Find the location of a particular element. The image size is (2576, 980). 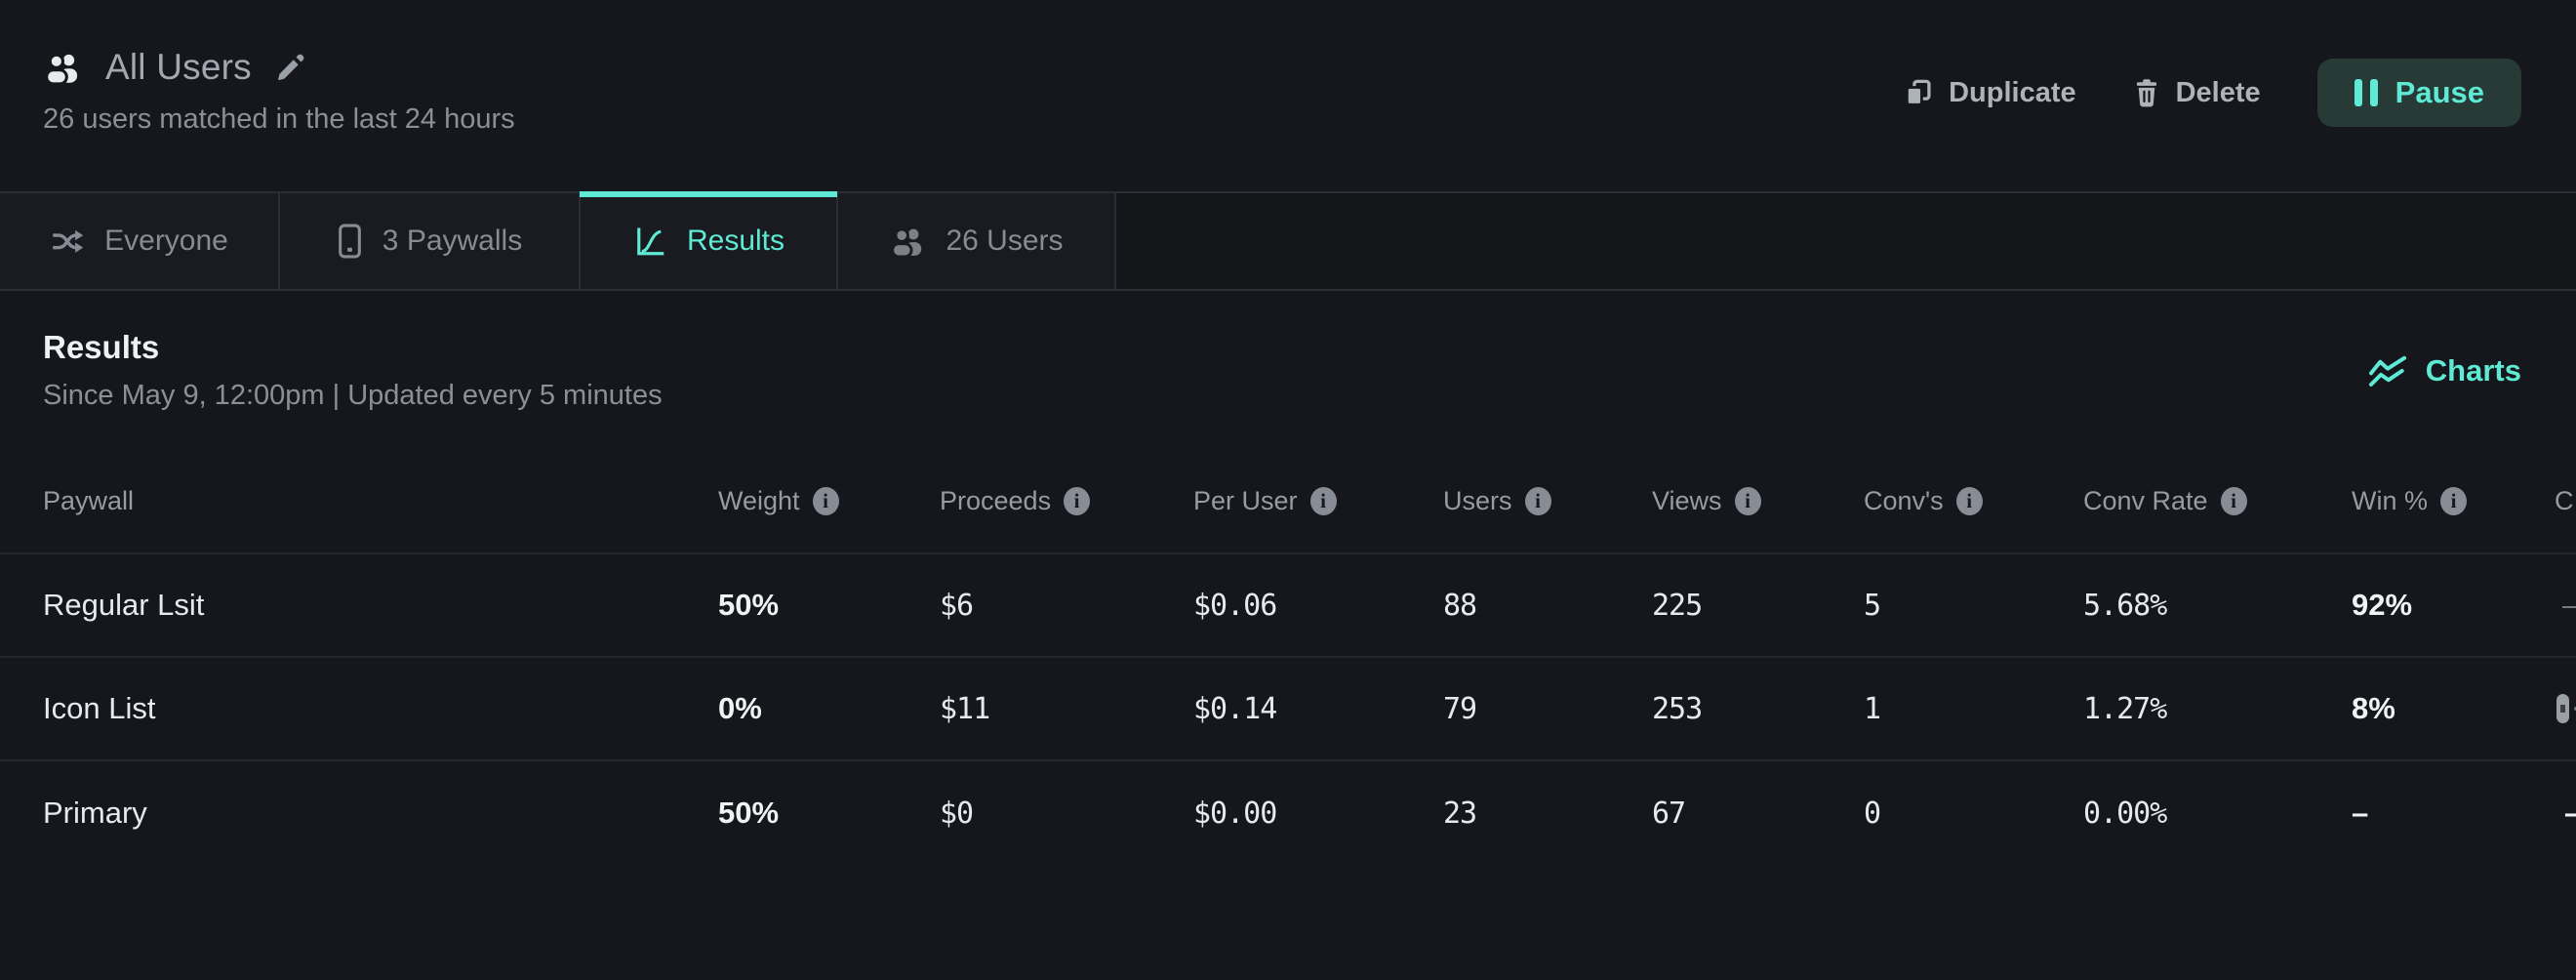

pause-button: Pause is located at coordinates (2418, 93).